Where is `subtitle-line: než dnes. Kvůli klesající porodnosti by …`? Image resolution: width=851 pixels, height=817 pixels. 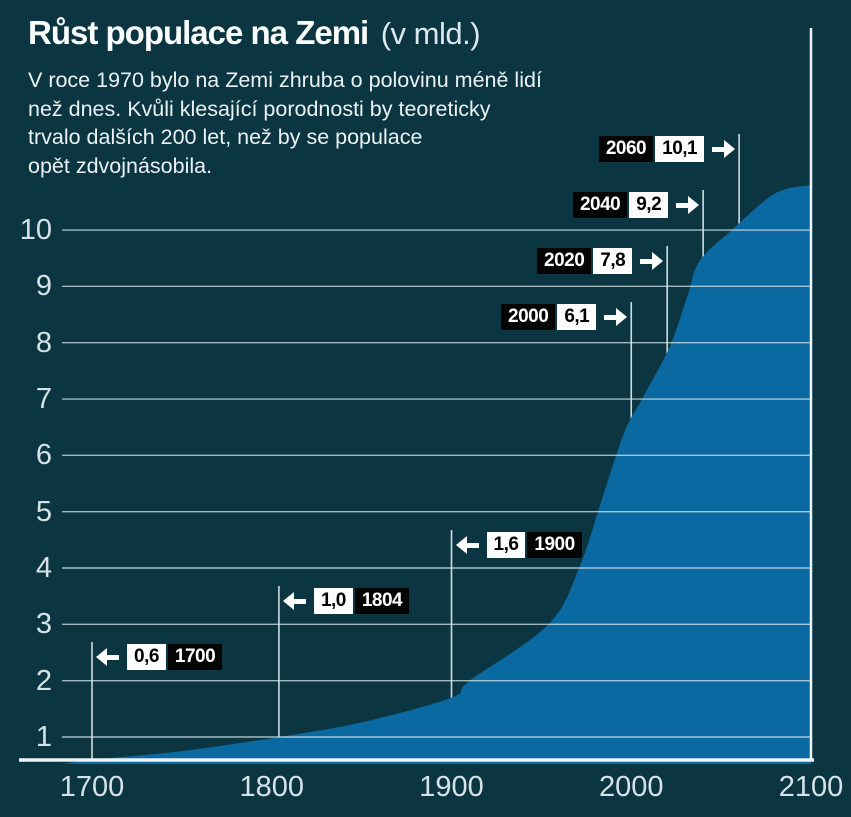 subtitle-line: než dnes. Kvůli klesající porodnosti by … is located at coordinates (259, 108).